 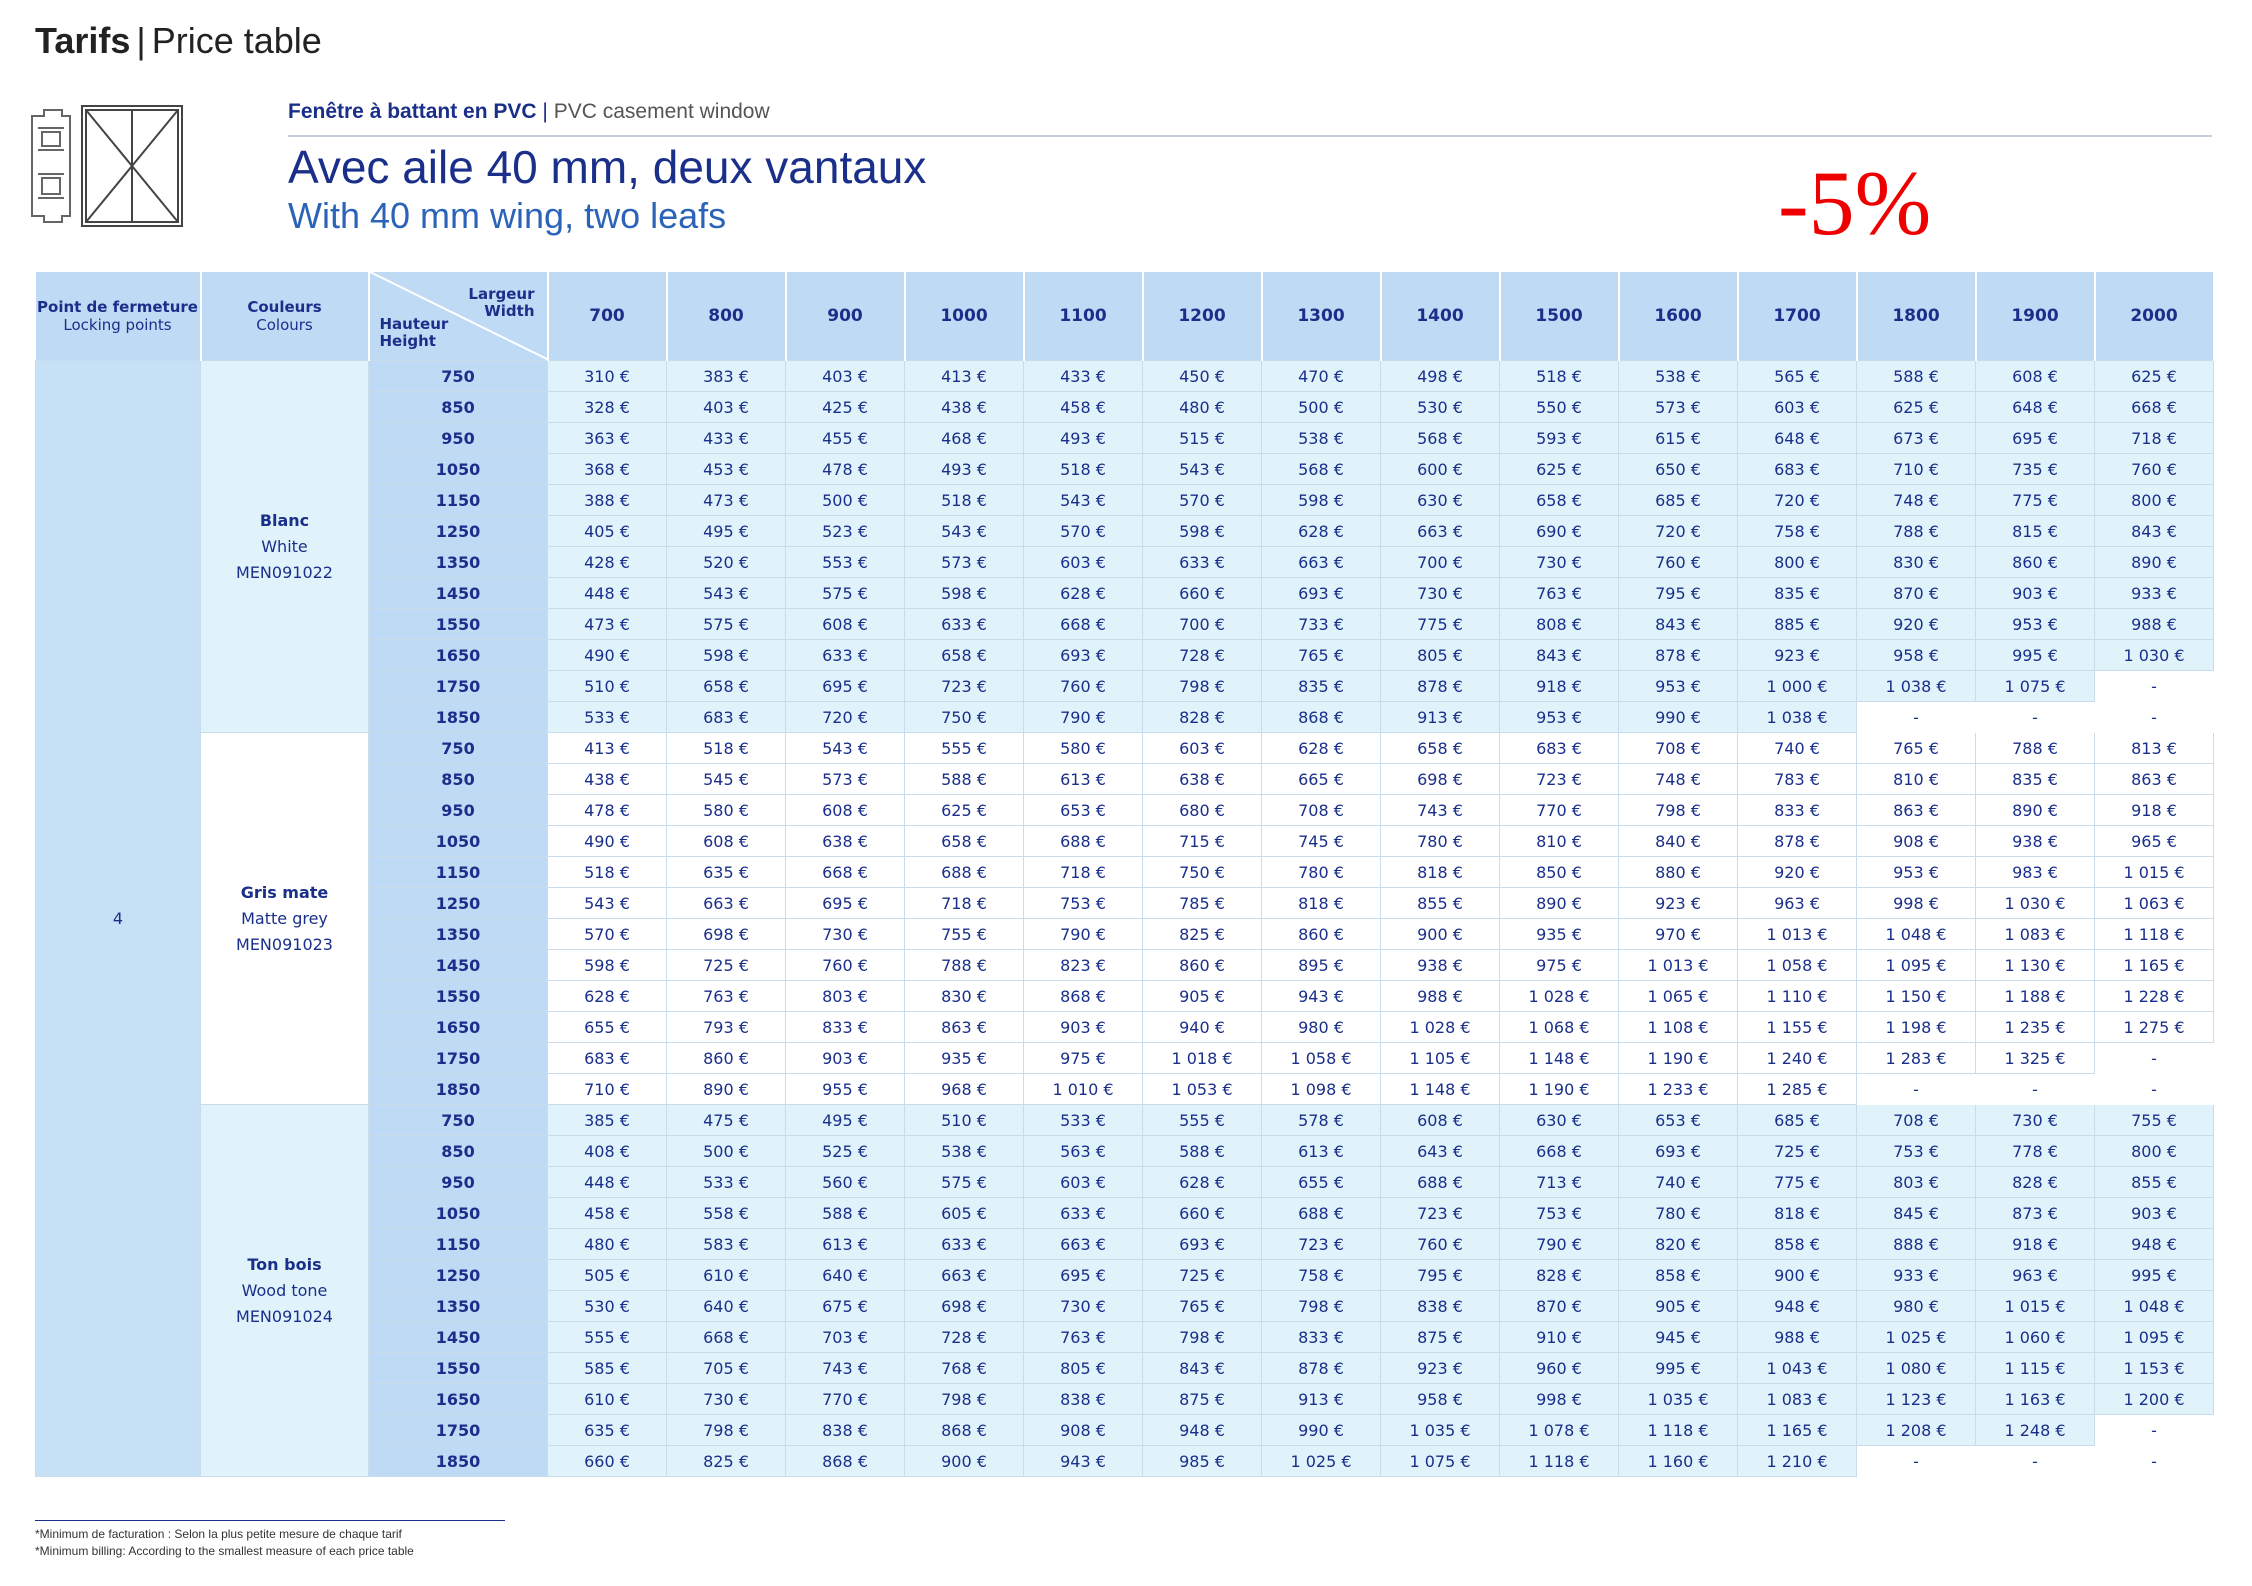 I want to click on price-cell: 638 €, so click(x=1202, y=779).